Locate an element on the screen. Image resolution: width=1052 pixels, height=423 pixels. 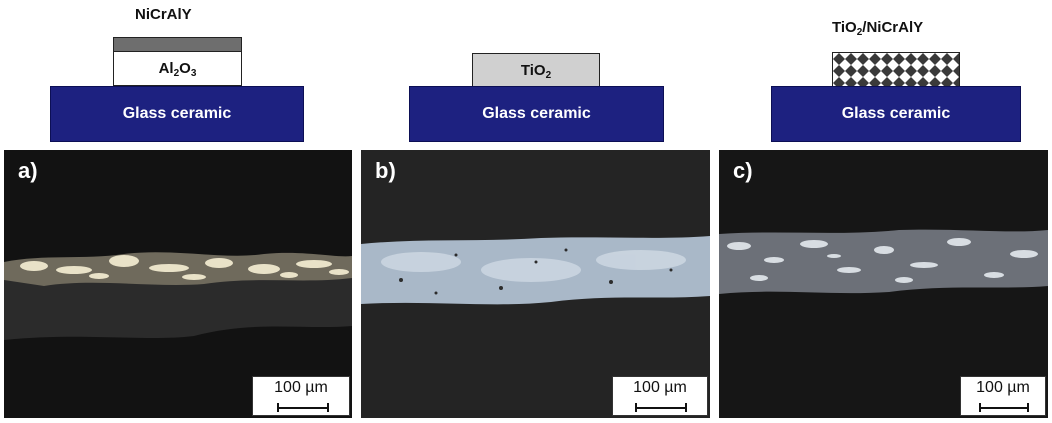
scale-bar-b-label: 100 µm is located at coordinates (660, 387).